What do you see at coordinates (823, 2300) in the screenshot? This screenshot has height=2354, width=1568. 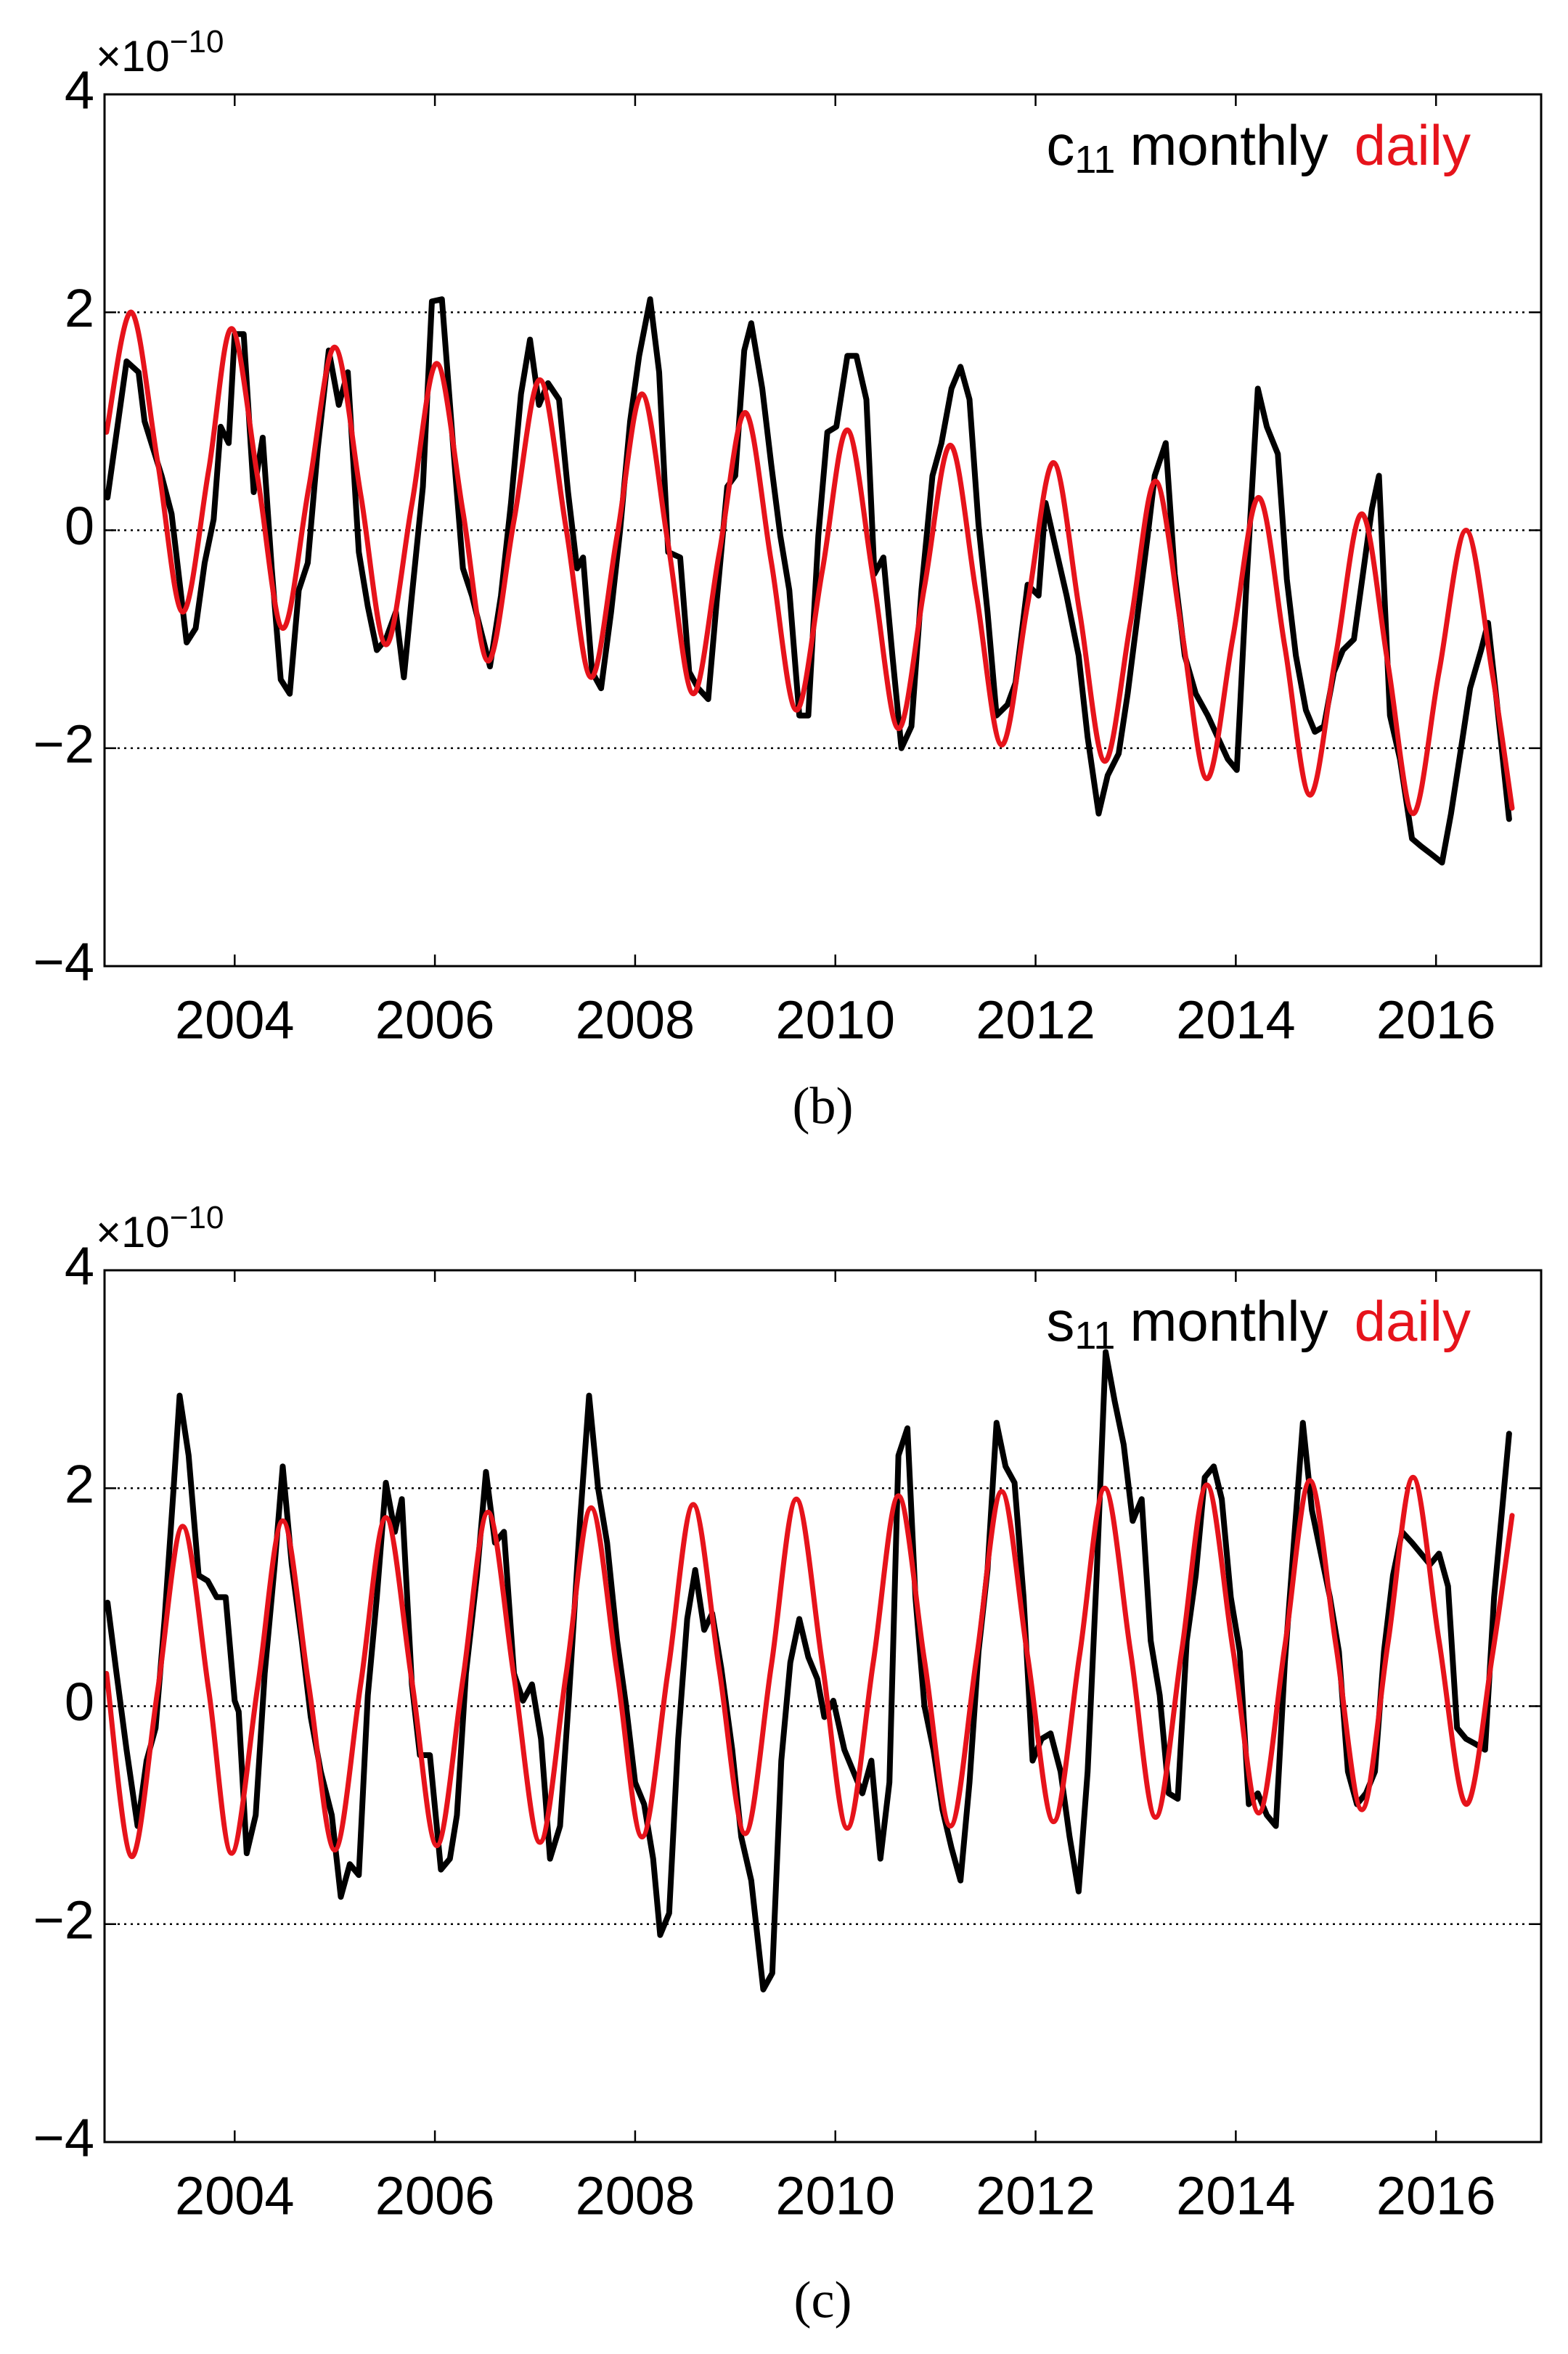 I see `panel-label: (c)` at bounding box center [823, 2300].